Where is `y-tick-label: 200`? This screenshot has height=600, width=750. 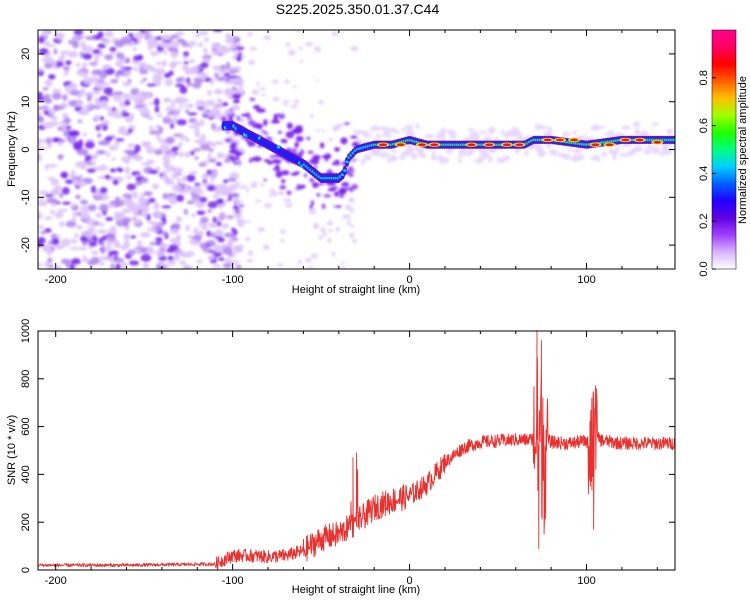 y-tick-label: 200 is located at coordinates (26, 522).